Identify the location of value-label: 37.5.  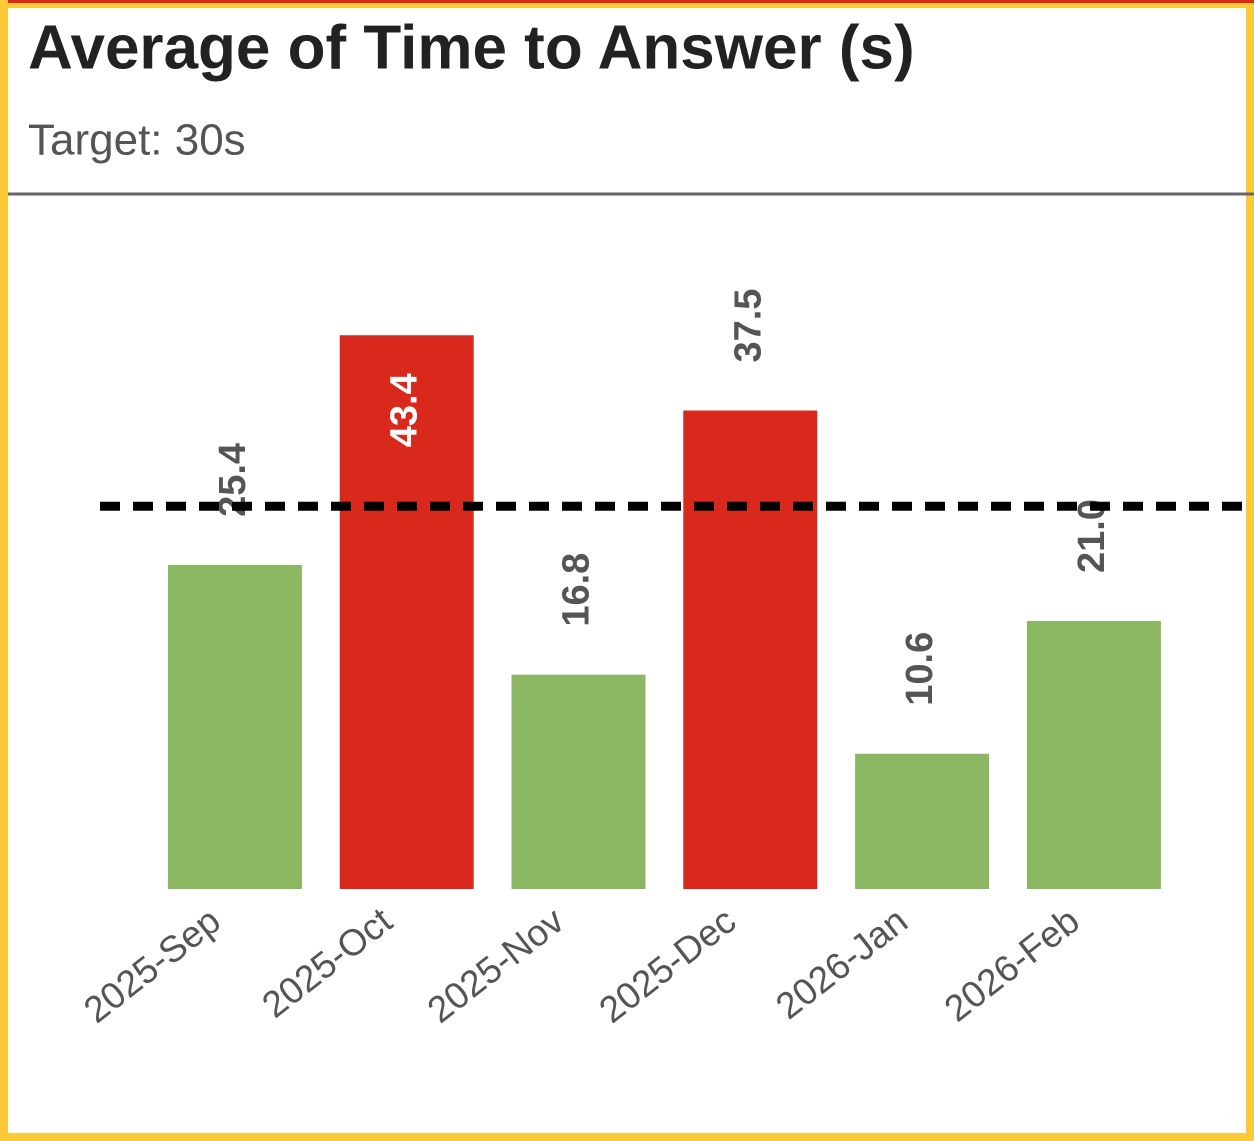
(748, 326).